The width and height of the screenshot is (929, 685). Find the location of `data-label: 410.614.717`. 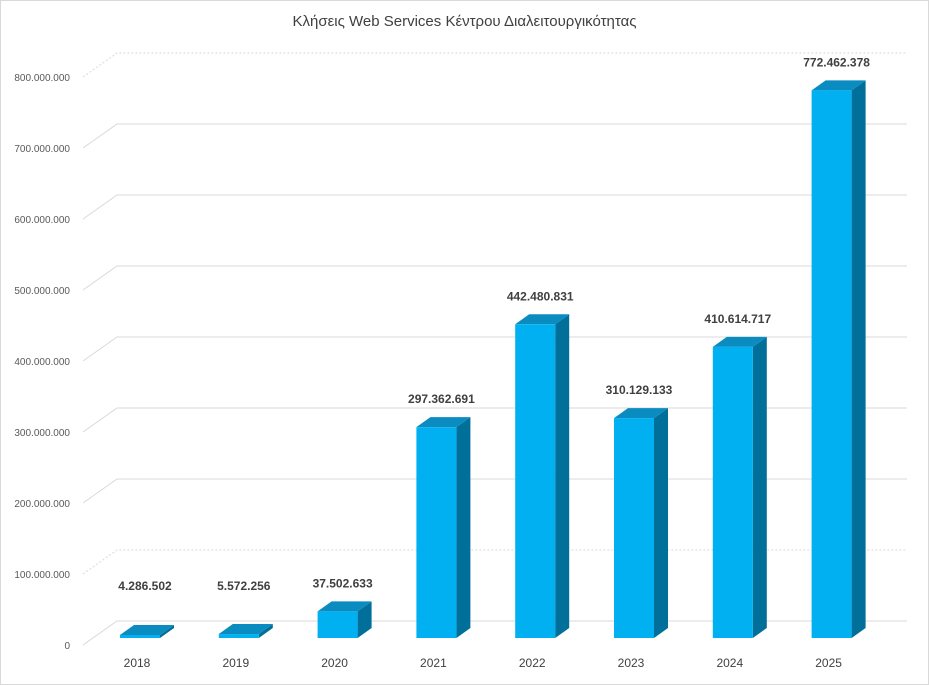

data-label: 410.614.717 is located at coordinates (737, 319).